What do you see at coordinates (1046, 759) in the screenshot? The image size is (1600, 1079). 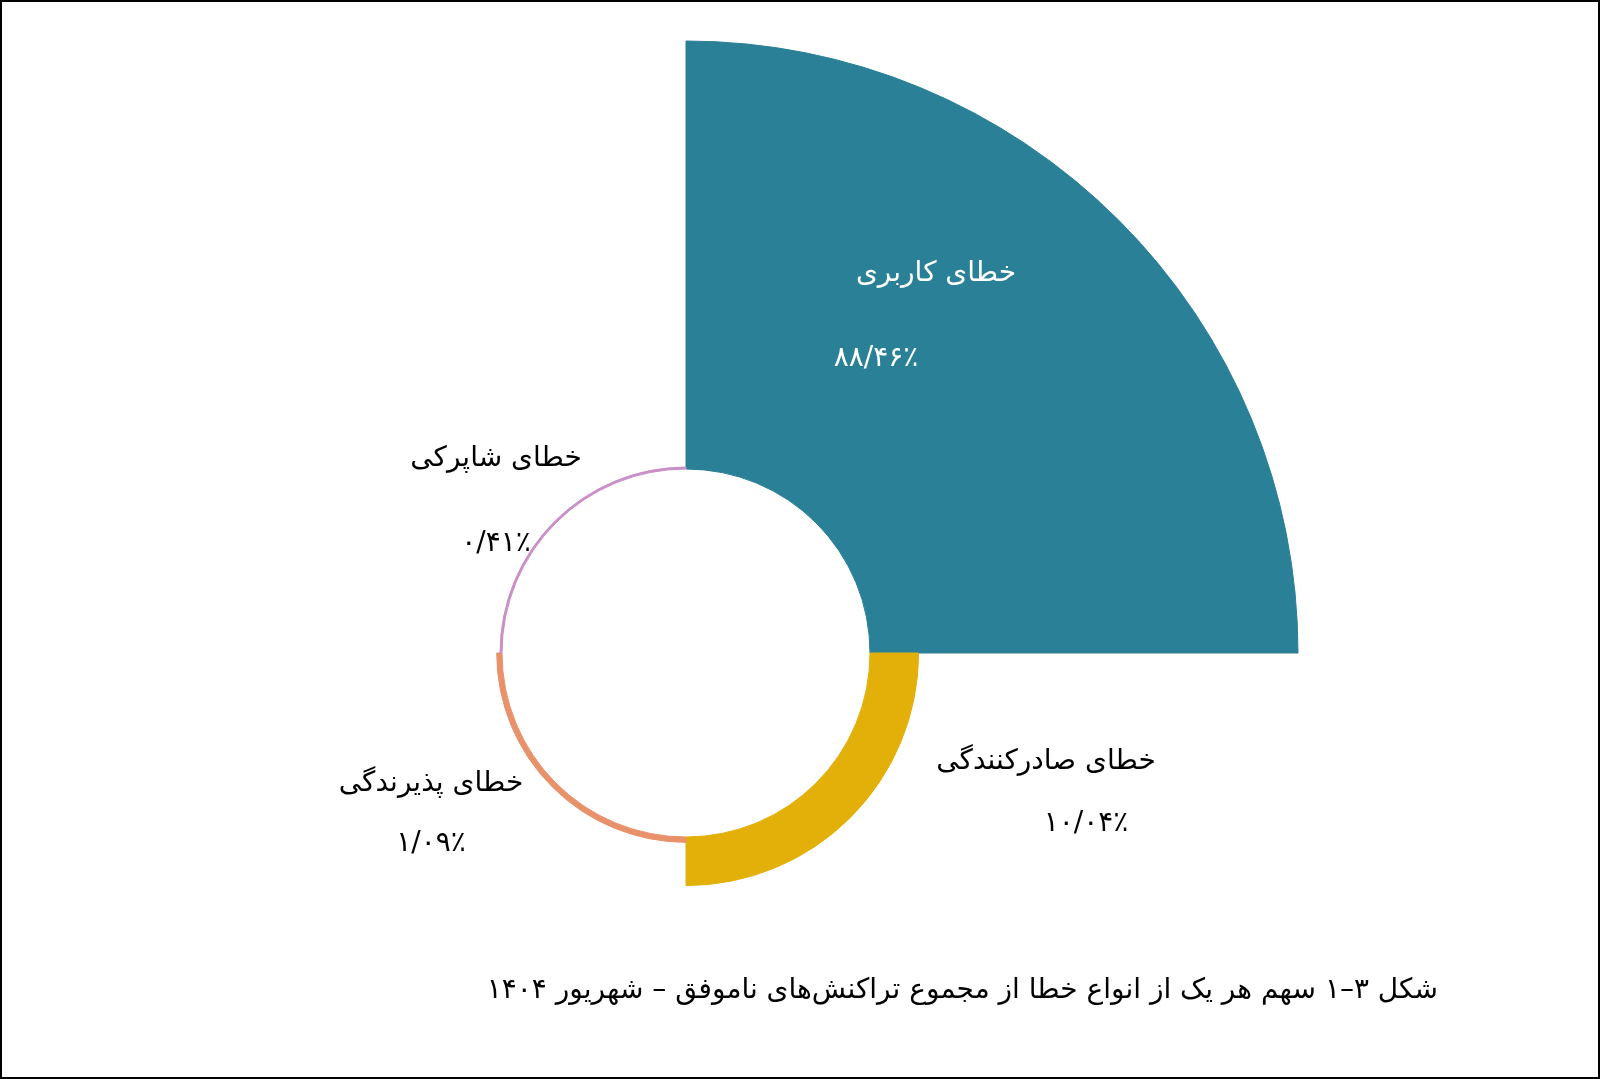 I see `category-label: خطای صادرکنندگی` at bounding box center [1046, 759].